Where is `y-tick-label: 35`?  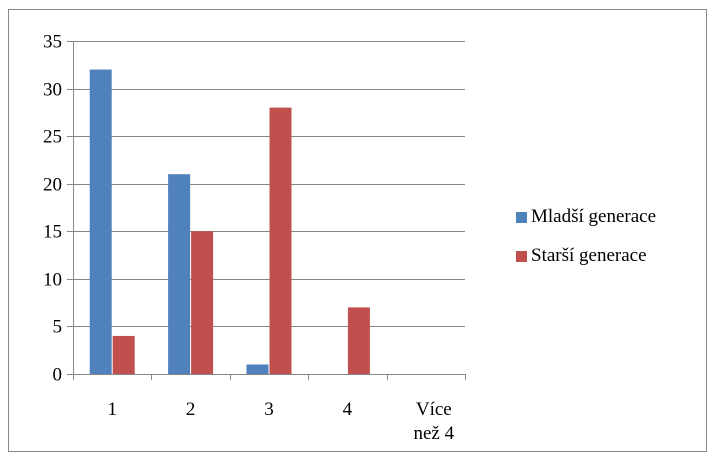 y-tick-label: 35 is located at coordinates (52, 42).